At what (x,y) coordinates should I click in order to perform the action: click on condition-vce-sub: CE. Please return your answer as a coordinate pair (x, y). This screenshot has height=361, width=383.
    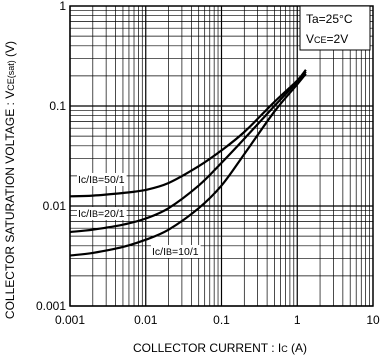
    Looking at the image, I should click on (320, 40).